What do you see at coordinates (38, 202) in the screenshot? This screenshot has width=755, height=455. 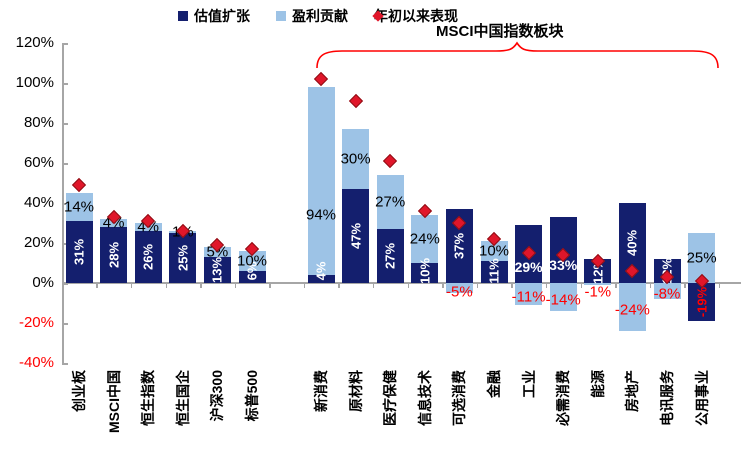 I see `y-axis-label: 40%` at bounding box center [38, 202].